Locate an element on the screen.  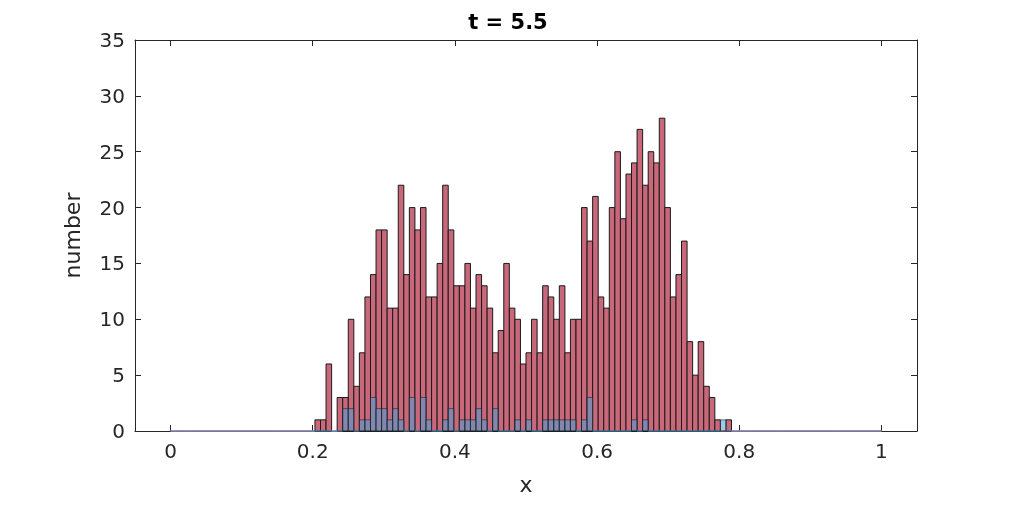
chart-title: t = 5.5 is located at coordinates (508, 21).